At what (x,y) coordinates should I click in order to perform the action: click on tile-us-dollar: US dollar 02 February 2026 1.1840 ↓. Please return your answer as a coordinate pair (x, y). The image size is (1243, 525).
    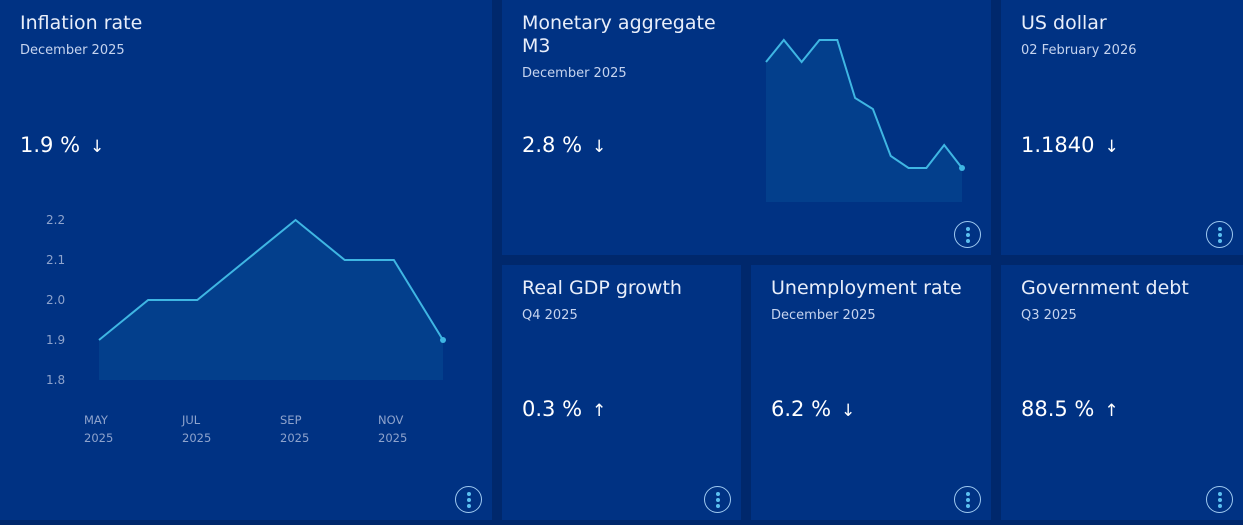
    Looking at the image, I should click on (1122, 127).